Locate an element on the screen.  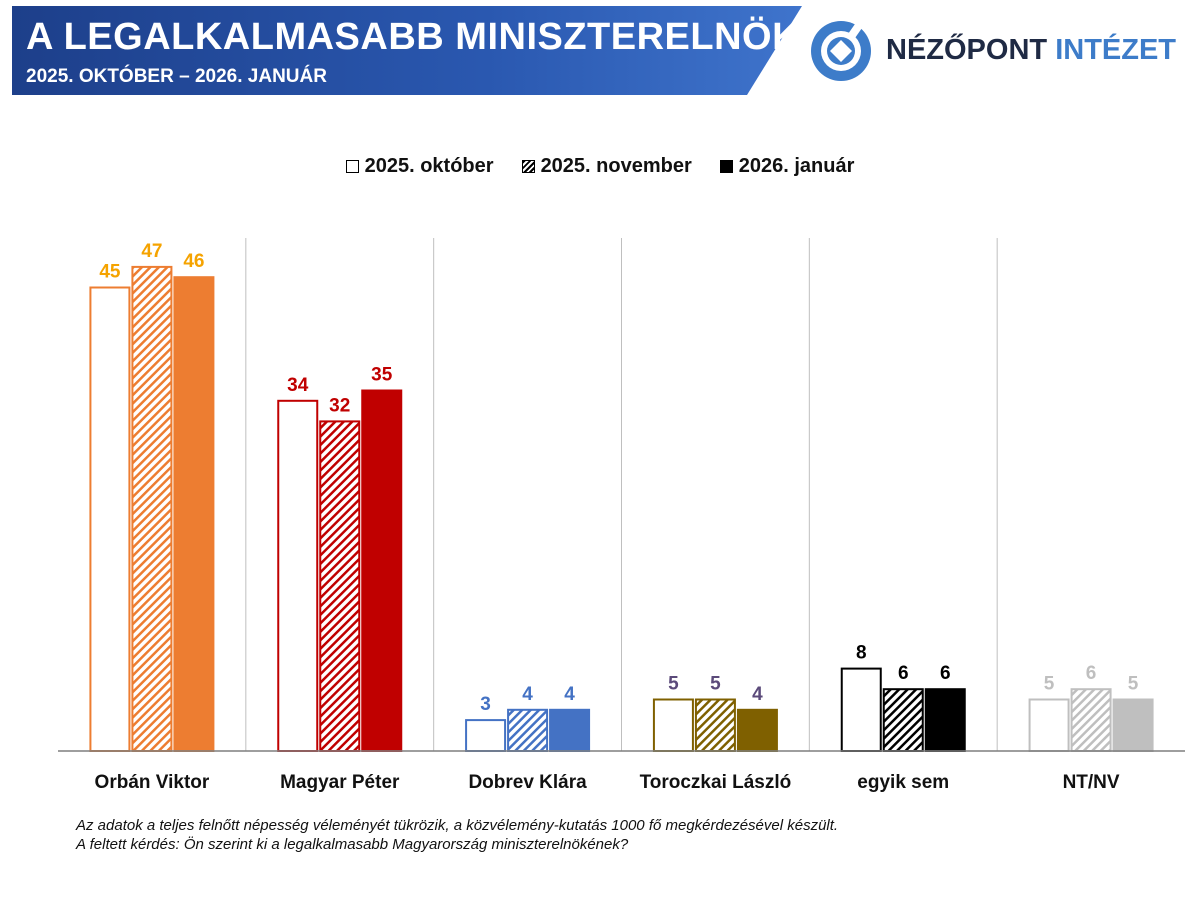
legend-swatch-solid is located at coordinates (726, 166).